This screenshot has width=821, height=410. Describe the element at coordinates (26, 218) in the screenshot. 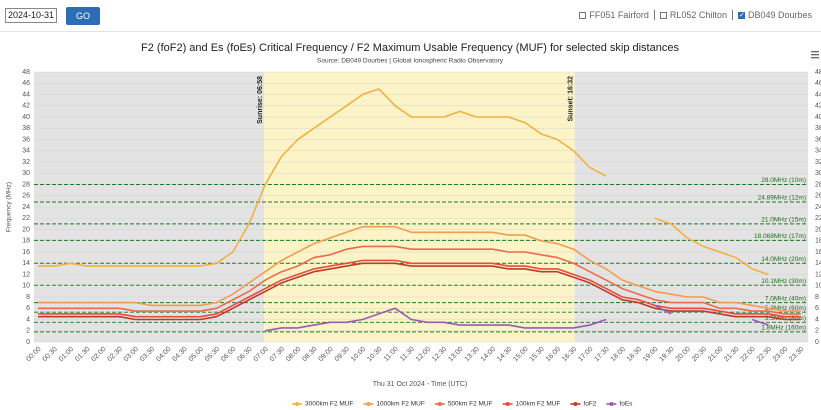

I see `y-tick-label: 22` at that location.